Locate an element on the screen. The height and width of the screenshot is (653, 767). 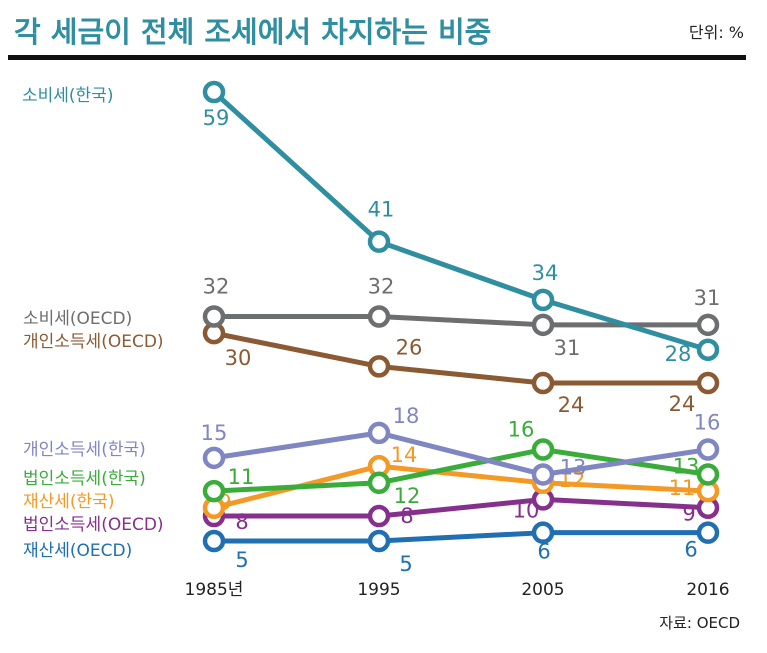
data-label: 9 is located at coordinates (688, 514).